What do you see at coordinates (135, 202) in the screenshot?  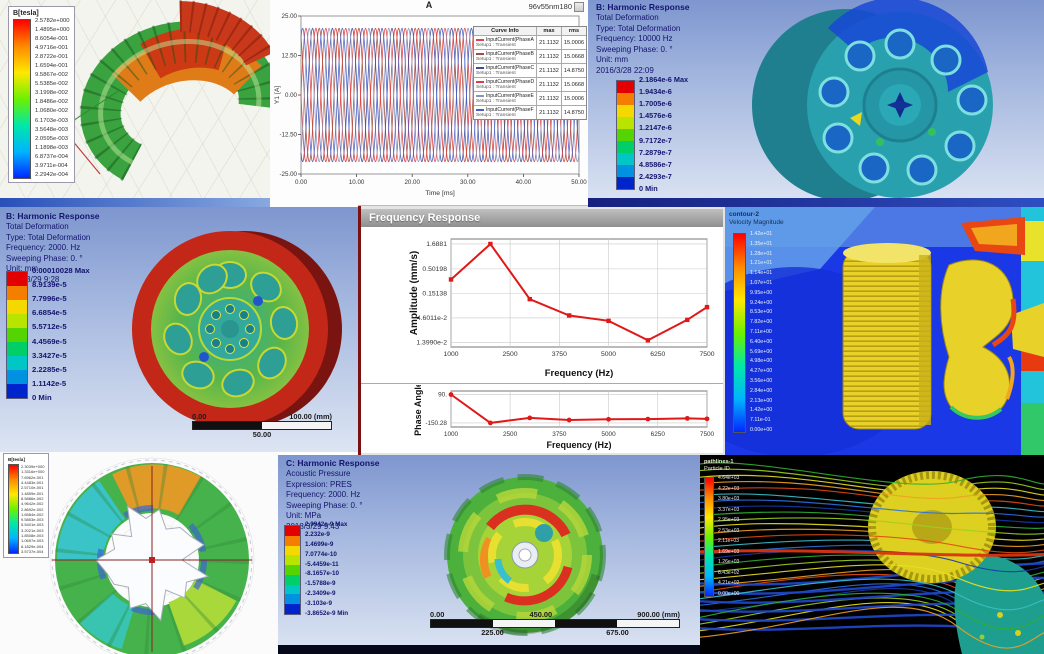 I see `window-titlebar-sliver` at bounding box center [135, 202].